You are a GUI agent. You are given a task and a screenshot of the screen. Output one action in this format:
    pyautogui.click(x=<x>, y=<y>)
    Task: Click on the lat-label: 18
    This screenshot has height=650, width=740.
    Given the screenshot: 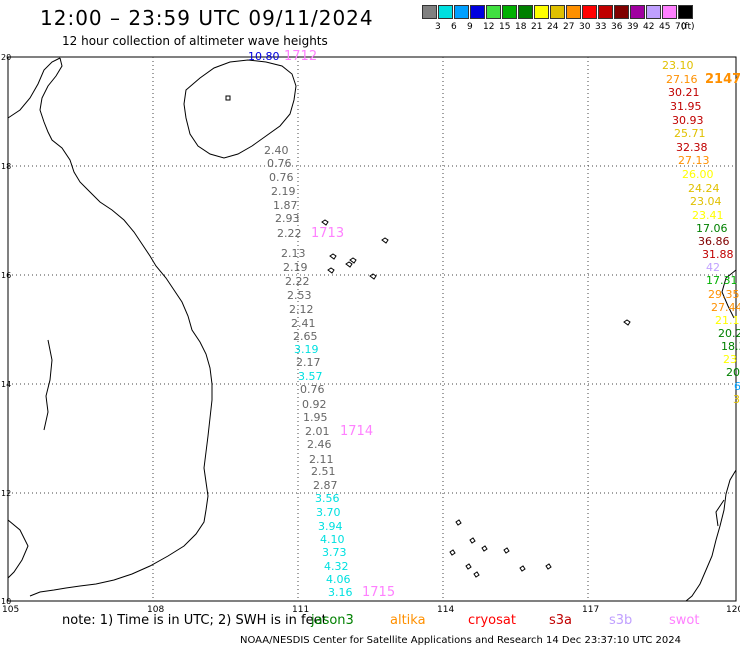 What is the action you would take?
    pyautogui.click(x=6, y=166)
    